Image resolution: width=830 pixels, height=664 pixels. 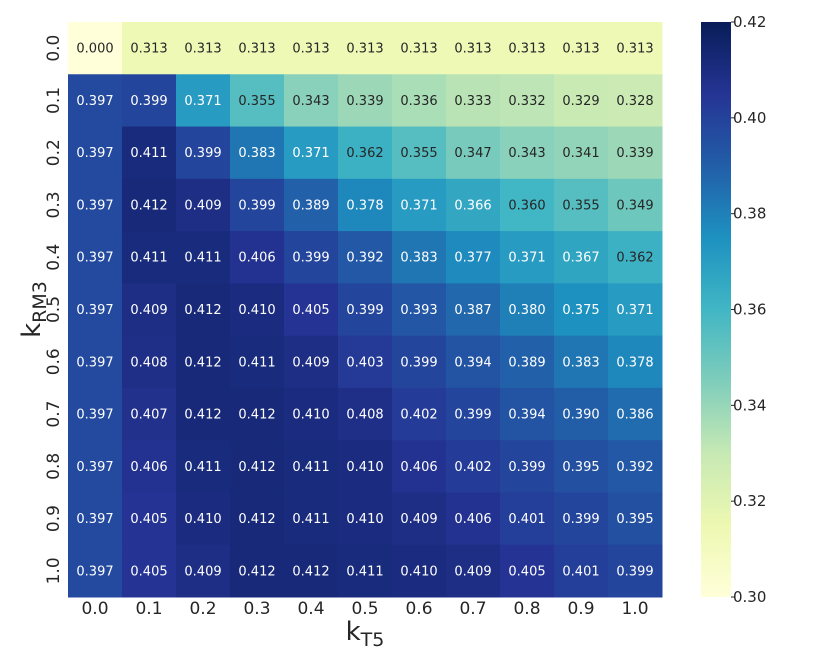 What do you see at coordinates (418, 609) in the screenshot?
I see `x-tick-label: 0.6` at bounding box center [418, 609].